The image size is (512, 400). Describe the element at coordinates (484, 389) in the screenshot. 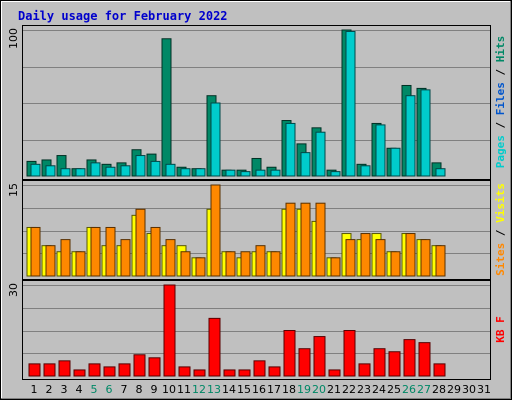

I see `x-tick-label: 31` at that location.